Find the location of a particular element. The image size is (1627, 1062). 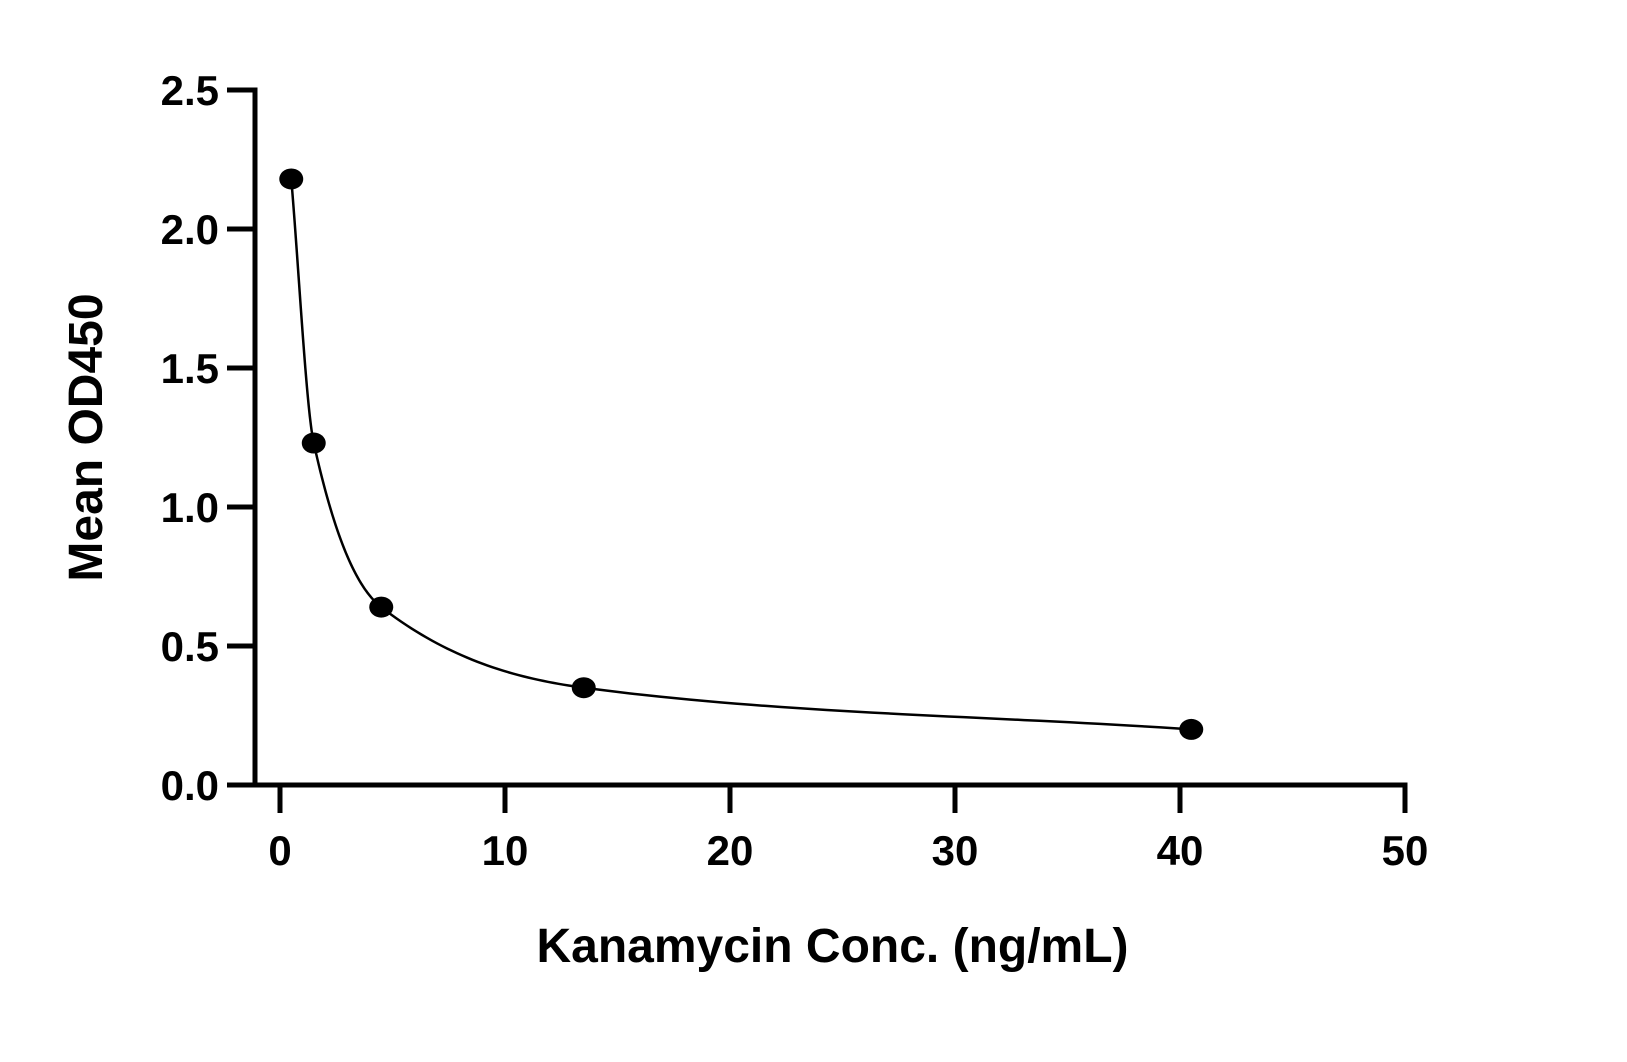

x-axis-title: Kanamycin Conc. (ng/mL) is located at coordinates (832, 946).